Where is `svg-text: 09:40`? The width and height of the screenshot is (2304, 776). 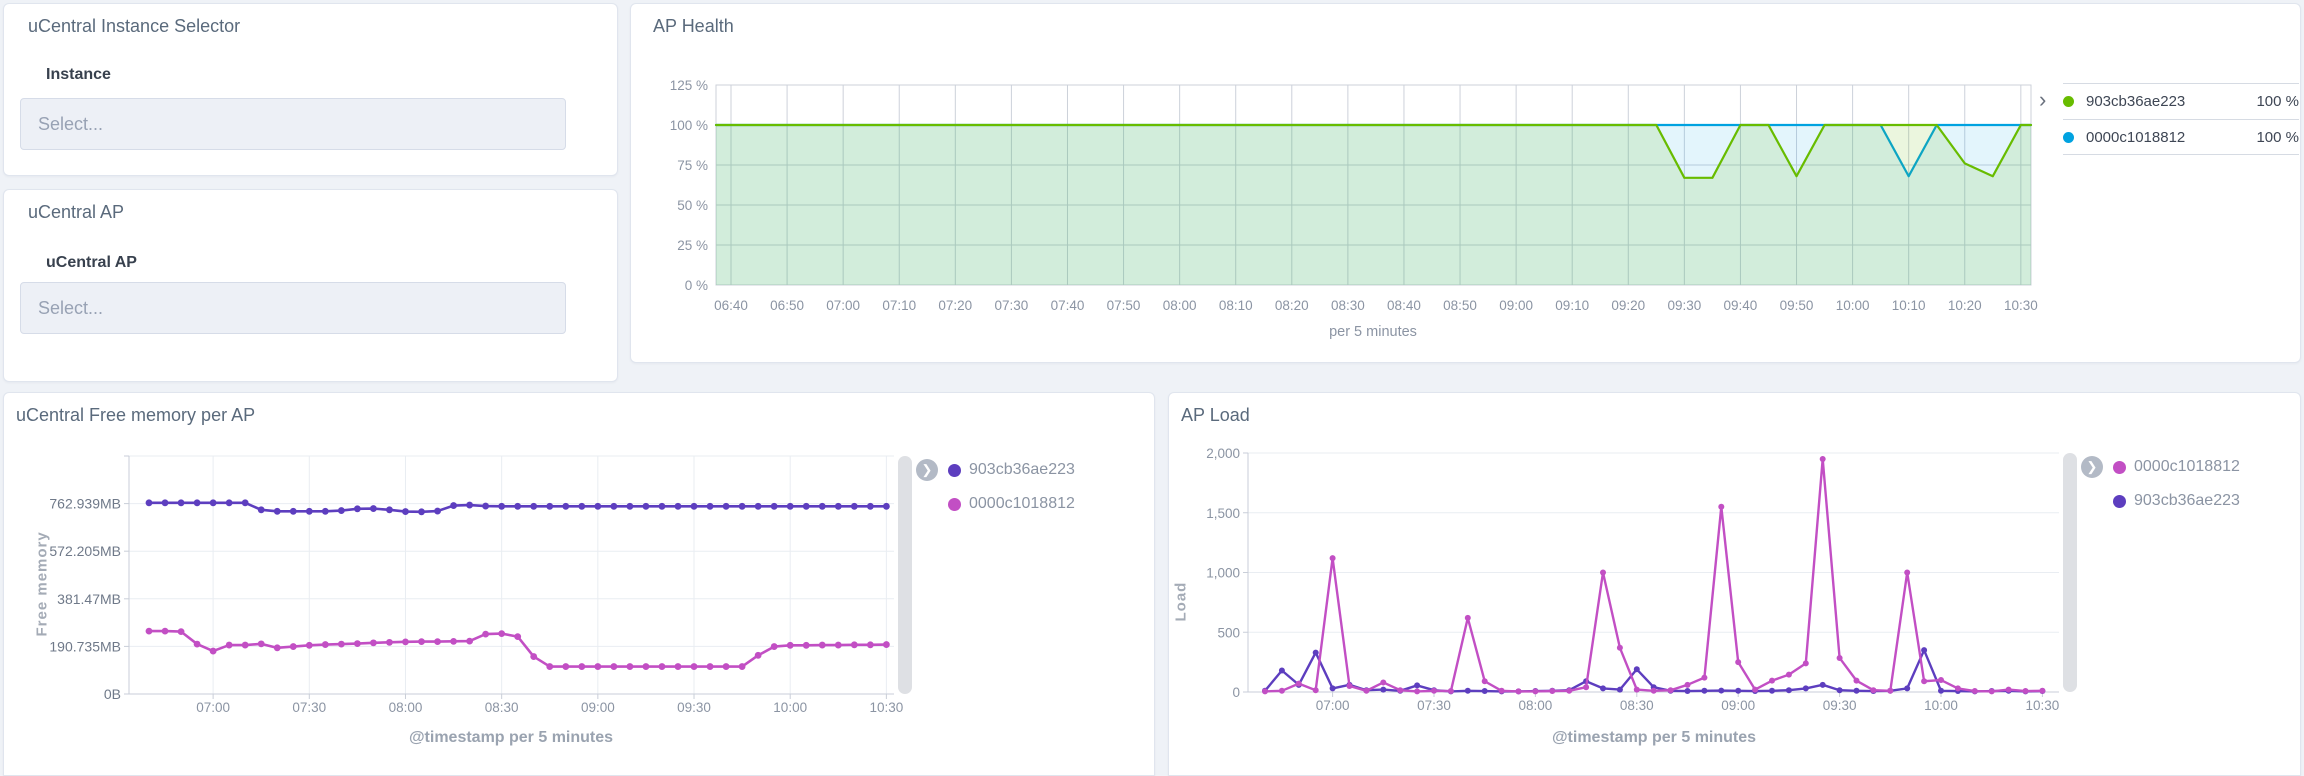
svg-text: 09:40 is located at coordinates (1741, 305).